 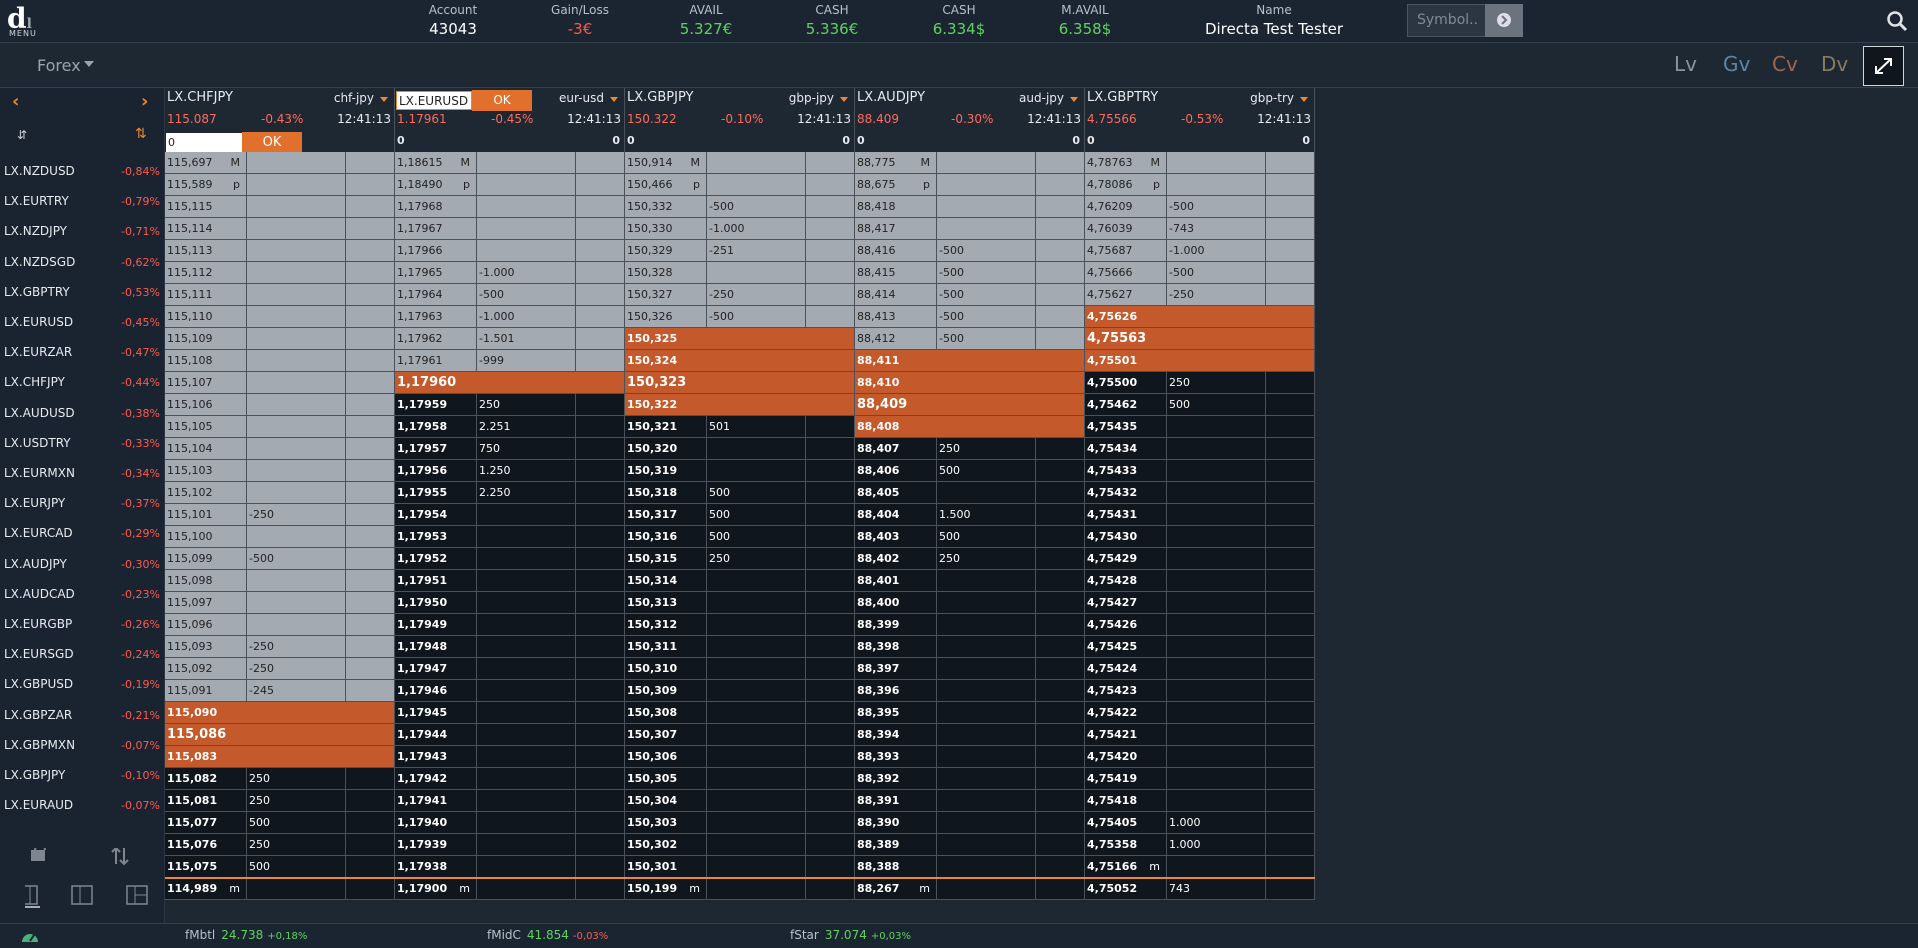 I want to click on ladder-row: 115,113, so click(x=280, y=251).